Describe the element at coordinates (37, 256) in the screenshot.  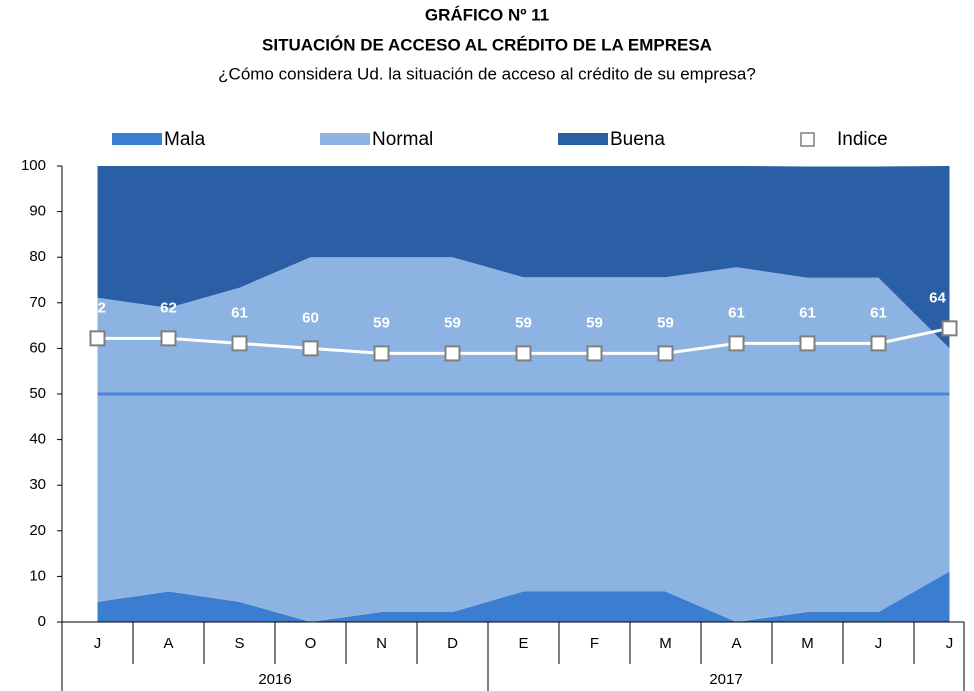
I see `y-tick-label: 80` at that location.